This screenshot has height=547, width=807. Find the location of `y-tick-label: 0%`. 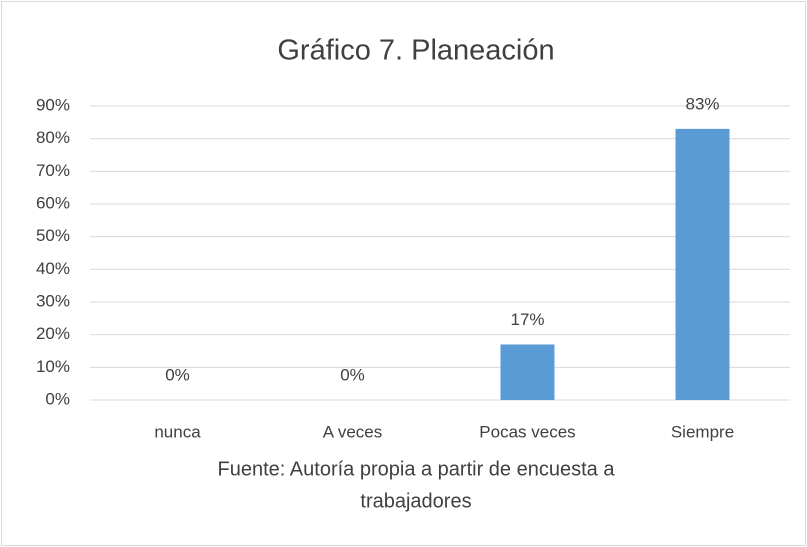

y-tick-label: 0% is located at coordinates (57, 398).